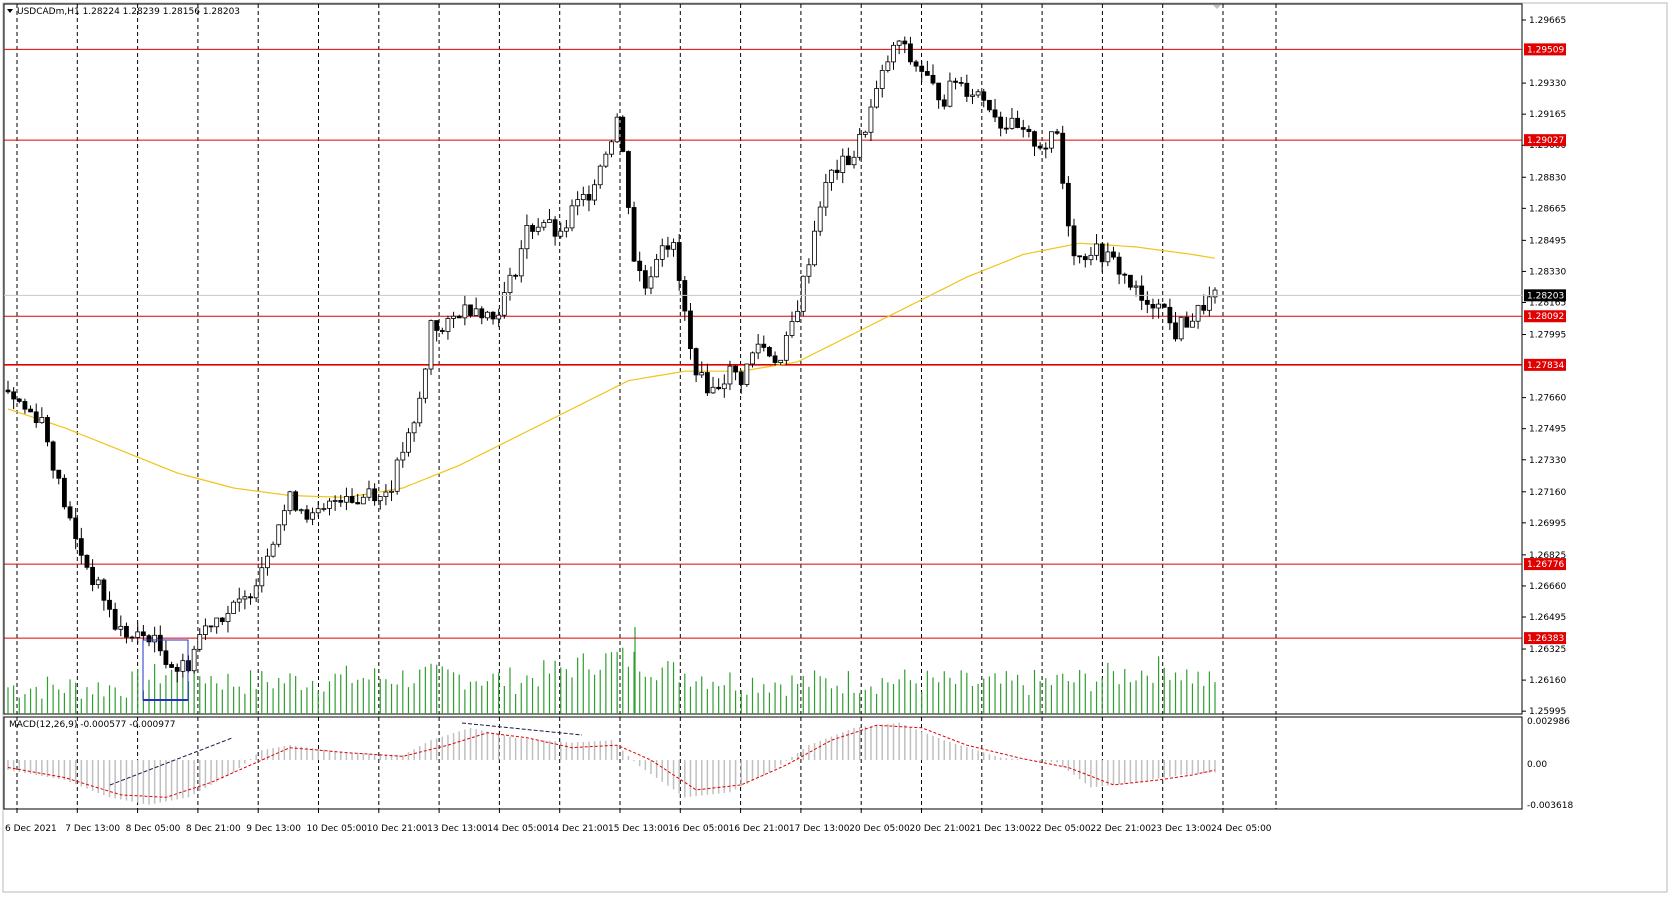  What do you see at coordinates (1060, 829) in the screenshot?
I see `x-tick-label: 22 Dec 05:00` at bounding box center [1060, 829].